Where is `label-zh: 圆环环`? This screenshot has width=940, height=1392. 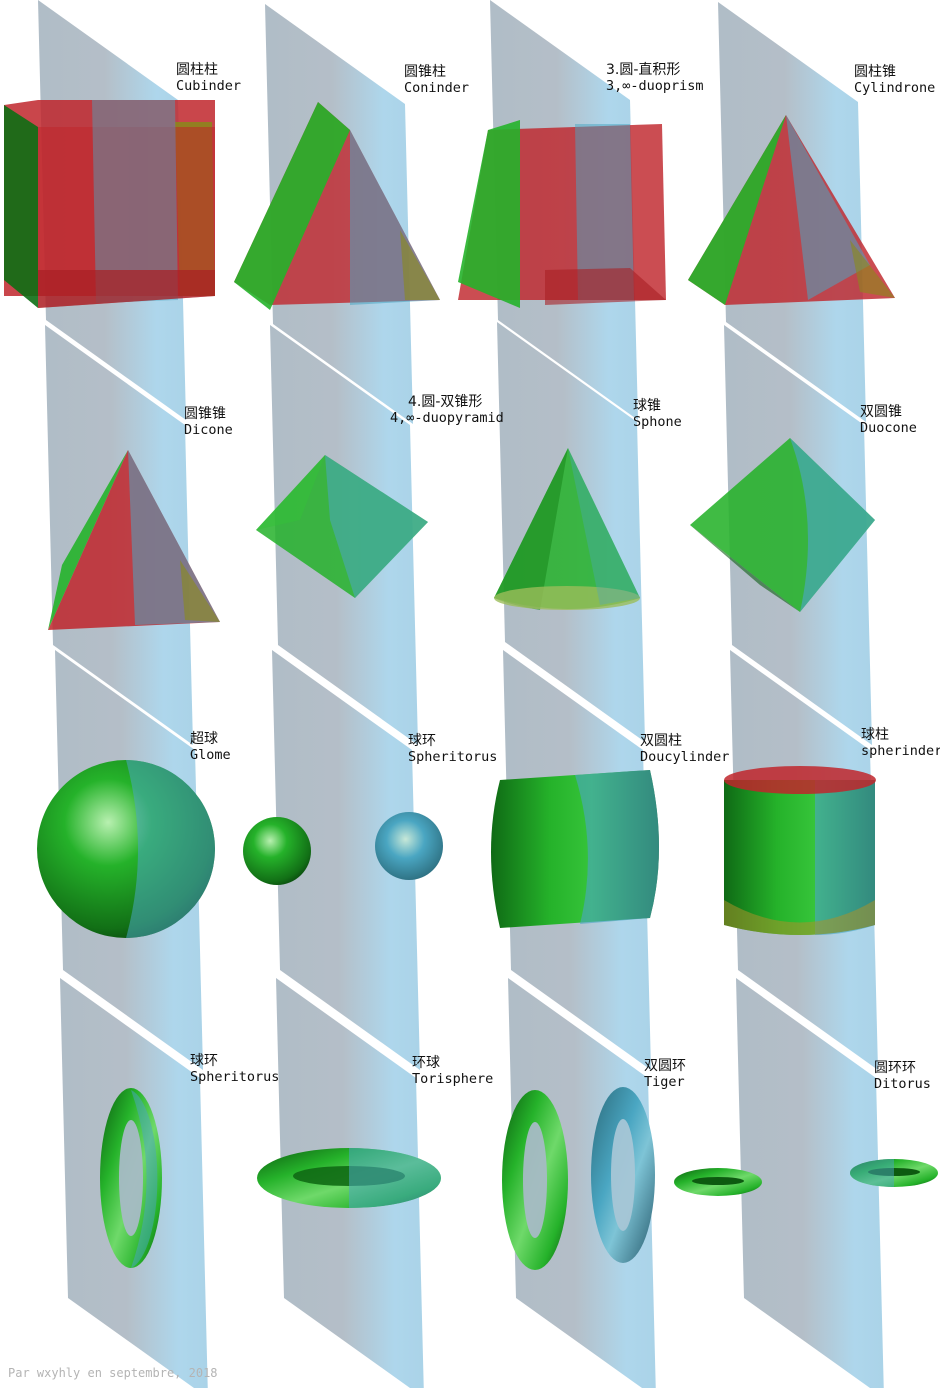 label-zh: 圆环环 is located at coordinates (895, 1068).